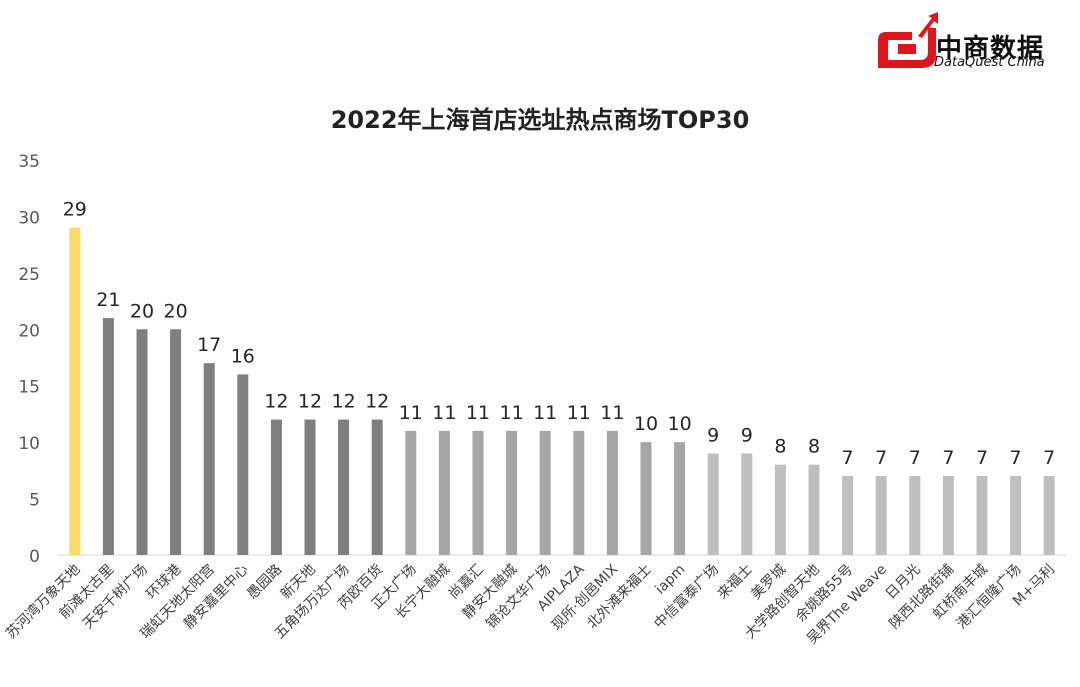 The height and width of the screenshot is (687, 1080). Describe the element at coordinates (34, 557) in the screenshot. I see `y-tick-label: 0` at that location.